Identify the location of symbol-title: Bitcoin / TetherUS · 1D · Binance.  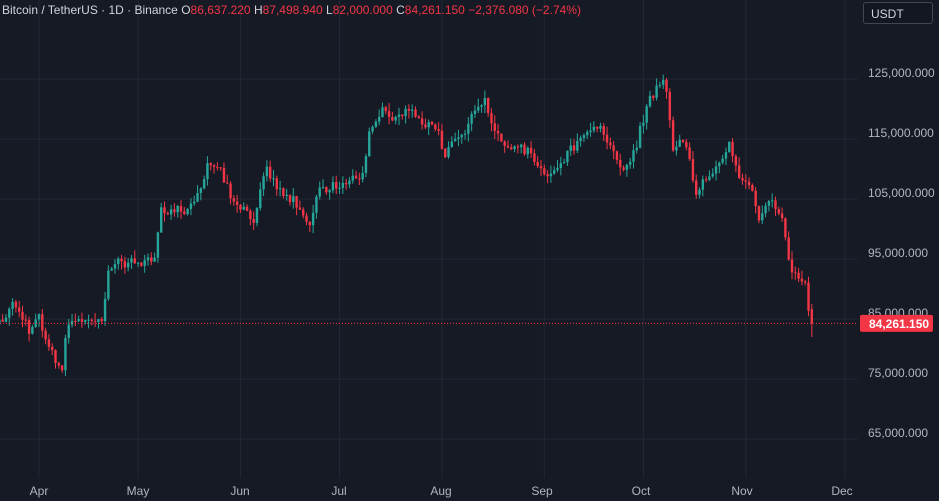
(90, 10).